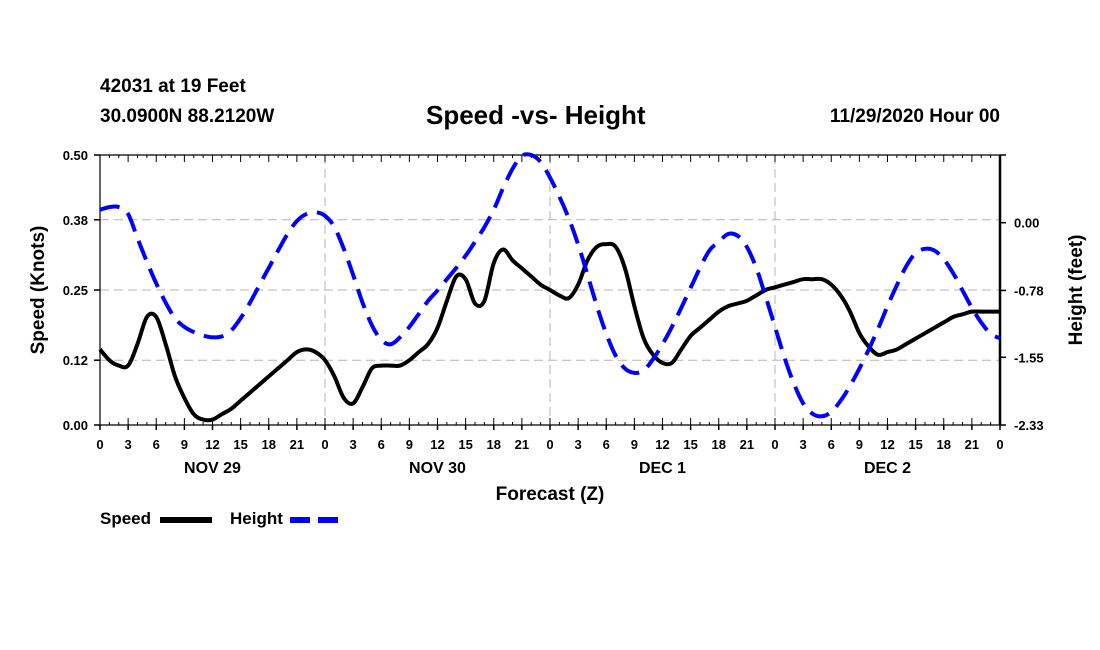  Describe the element at coordinates (75, 290) in the screenshot. I see `y-tick-label: 0.25` at that location.